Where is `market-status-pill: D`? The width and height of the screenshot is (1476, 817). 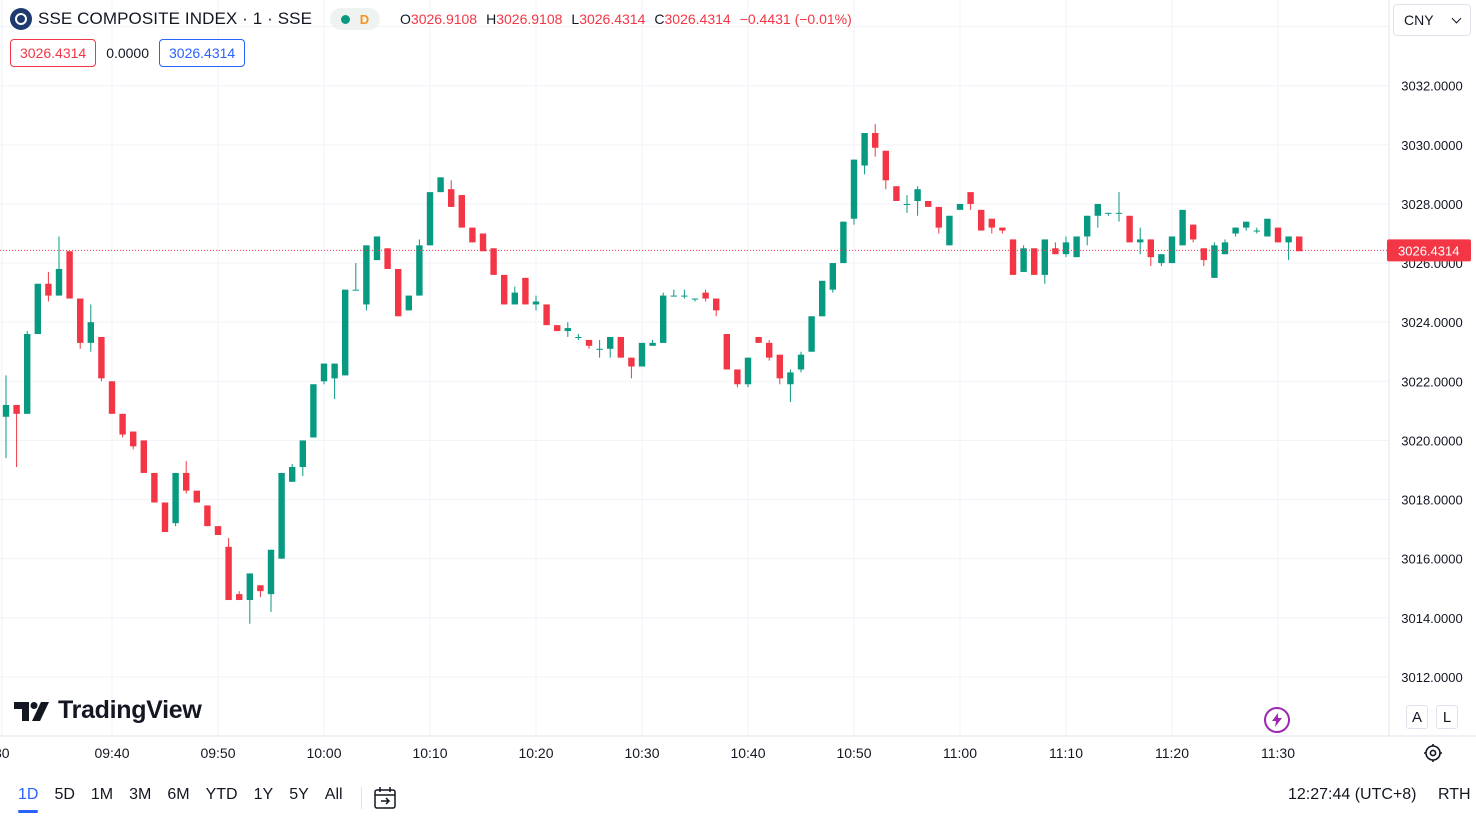 market-status-pill: D is located at coordinates (355, 19).